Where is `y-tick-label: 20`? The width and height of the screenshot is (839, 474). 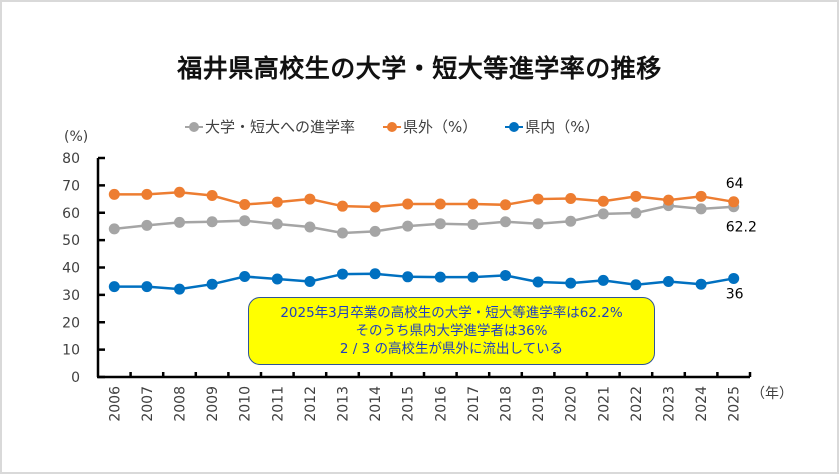 y-tick-label: 20 is located at coordinates (71, 323).